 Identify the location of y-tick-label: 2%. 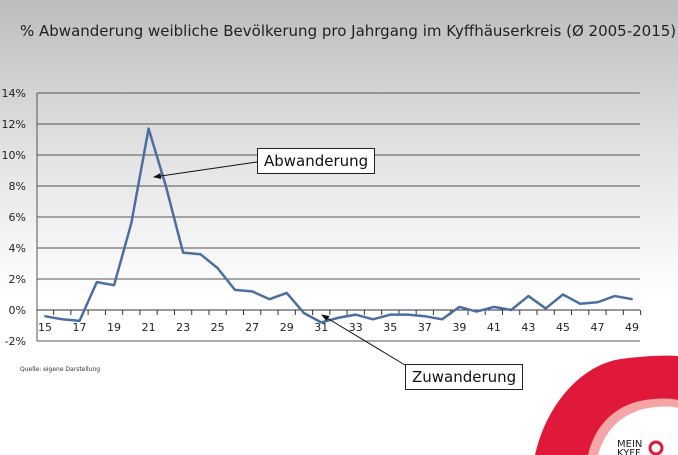
(17, 279).